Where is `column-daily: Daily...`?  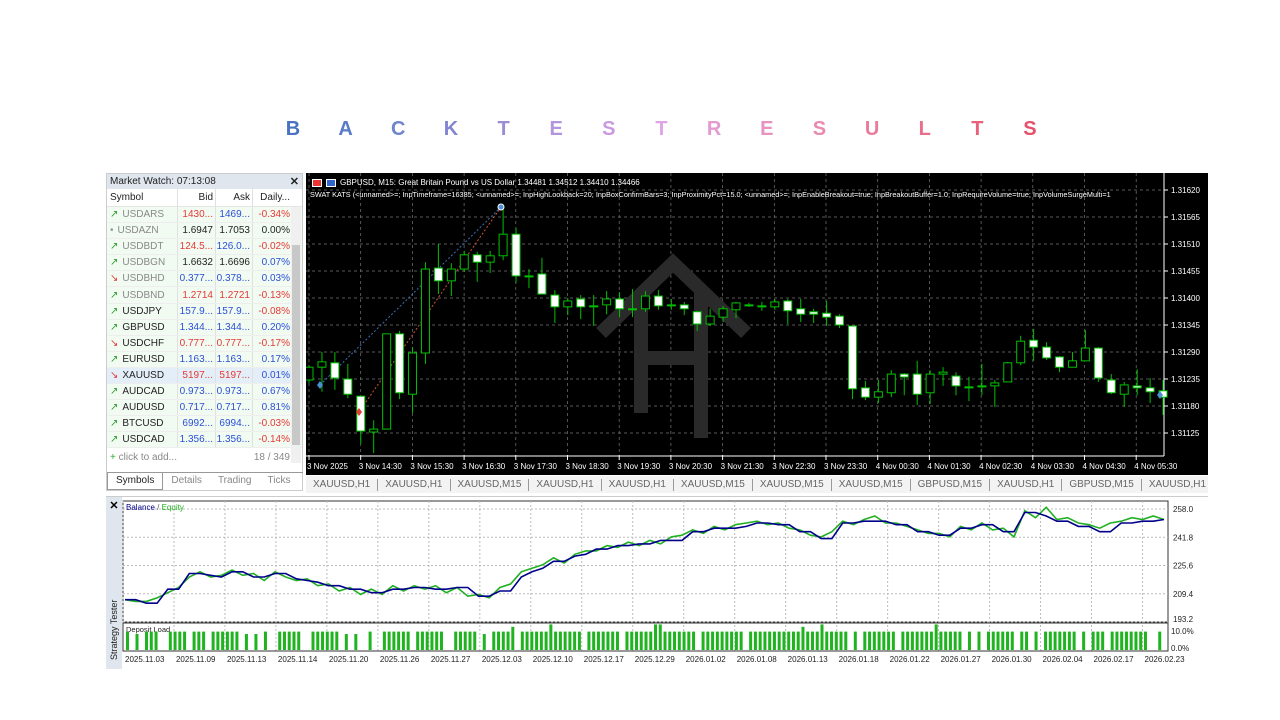 column-daily: Daily... is located at coordinates (272, 197).